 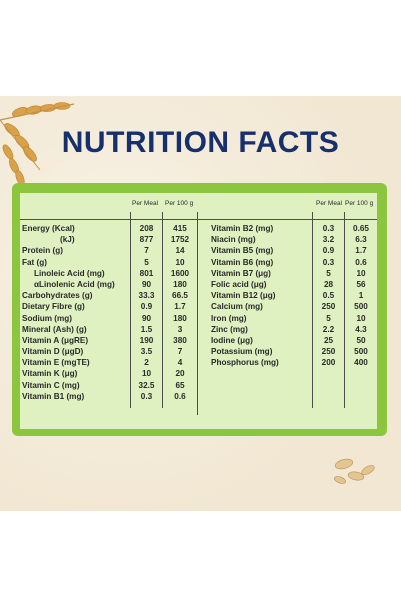 What do you see at coordinates (48, 228) in the screenshot?
I see `row-label: Energy (Kcal)` at bounding box center [48, 228].